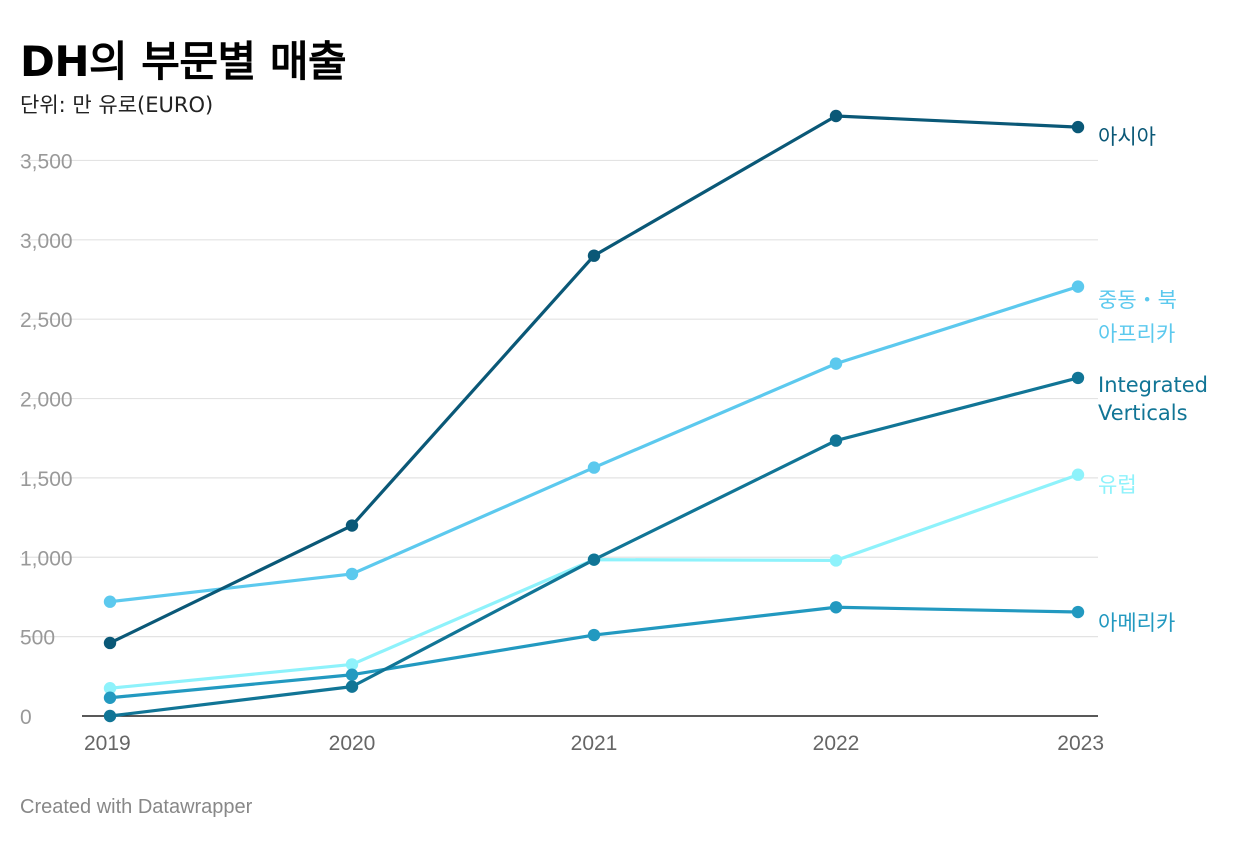 The height and width of the screenshot is (842, 1240). Describe the element at coordinates (1117, 485) in the screenshot. I see `series-label: 유럽` at that location.